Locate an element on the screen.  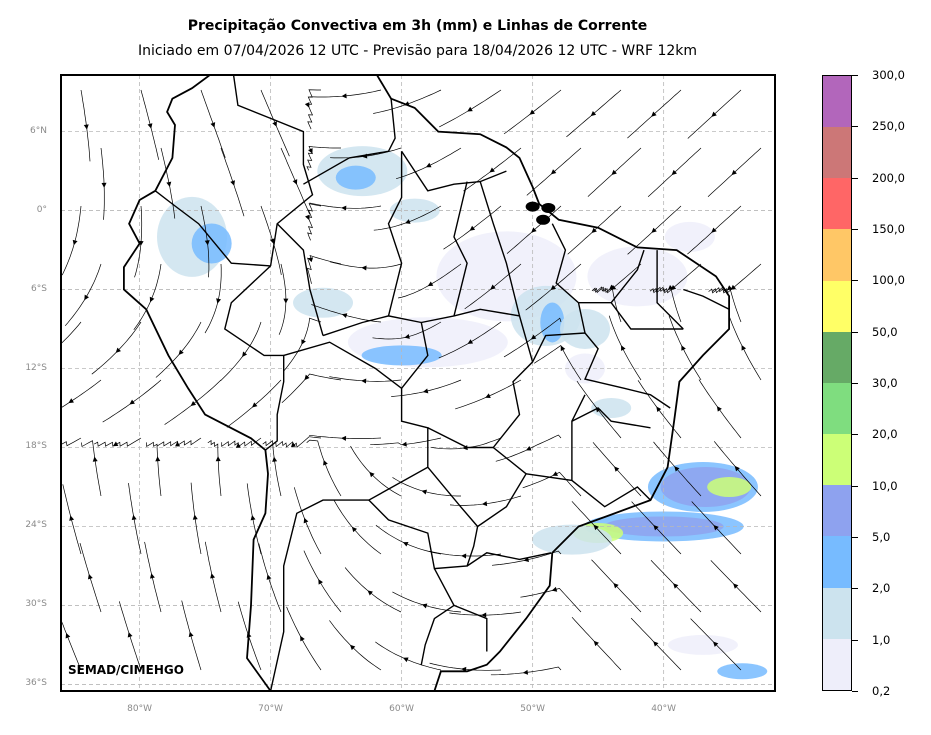
lat-label: 0° is located at coordinates (41, 209).